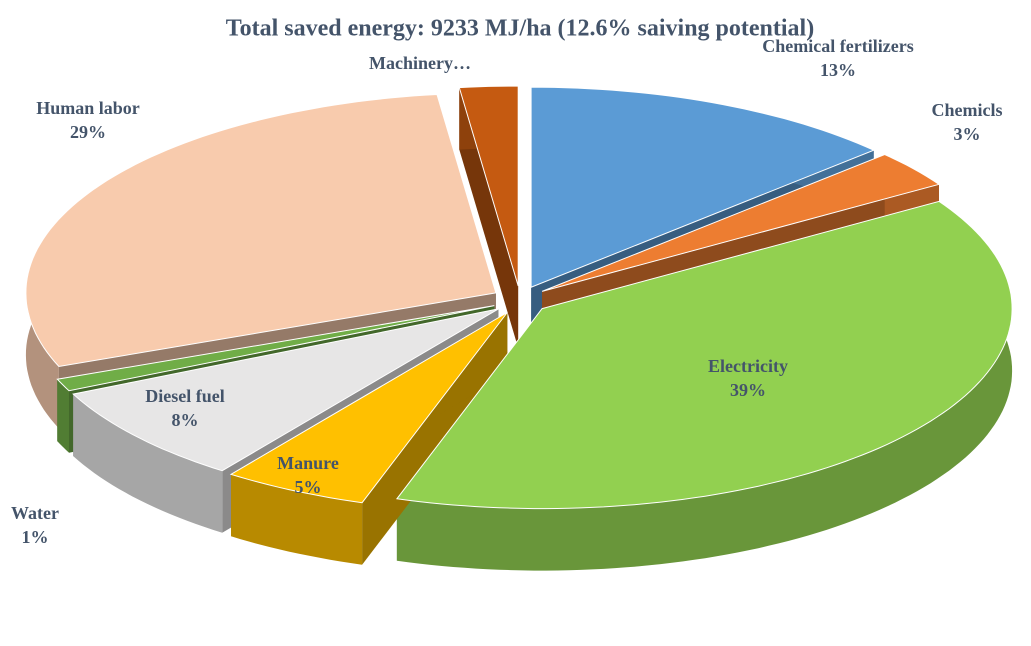 The height and width of the screenshot is (646, 1031). I want to click on category-label: Diesel fuel, so click(184, 396).